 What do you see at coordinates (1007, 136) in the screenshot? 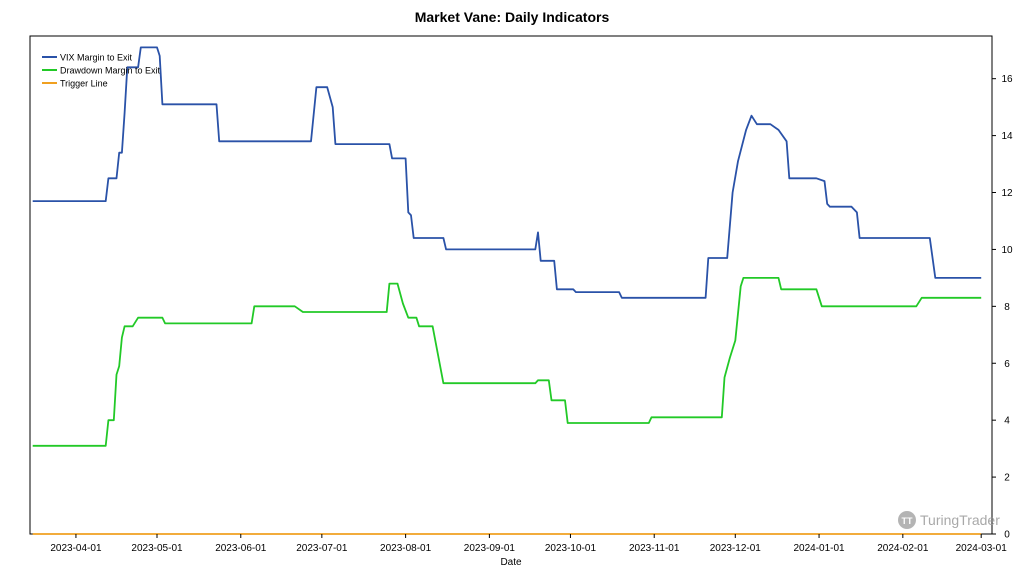
I see `y-tick-label: 14` at bounding box center [1007, 136].